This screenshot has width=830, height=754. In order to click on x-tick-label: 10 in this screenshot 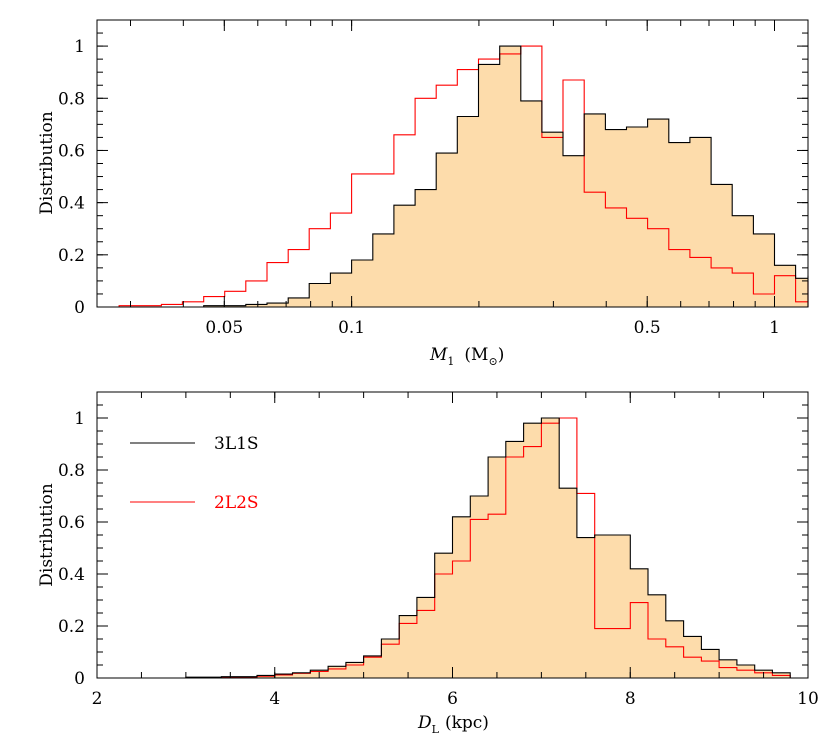, I will do `click(808, 699)`.